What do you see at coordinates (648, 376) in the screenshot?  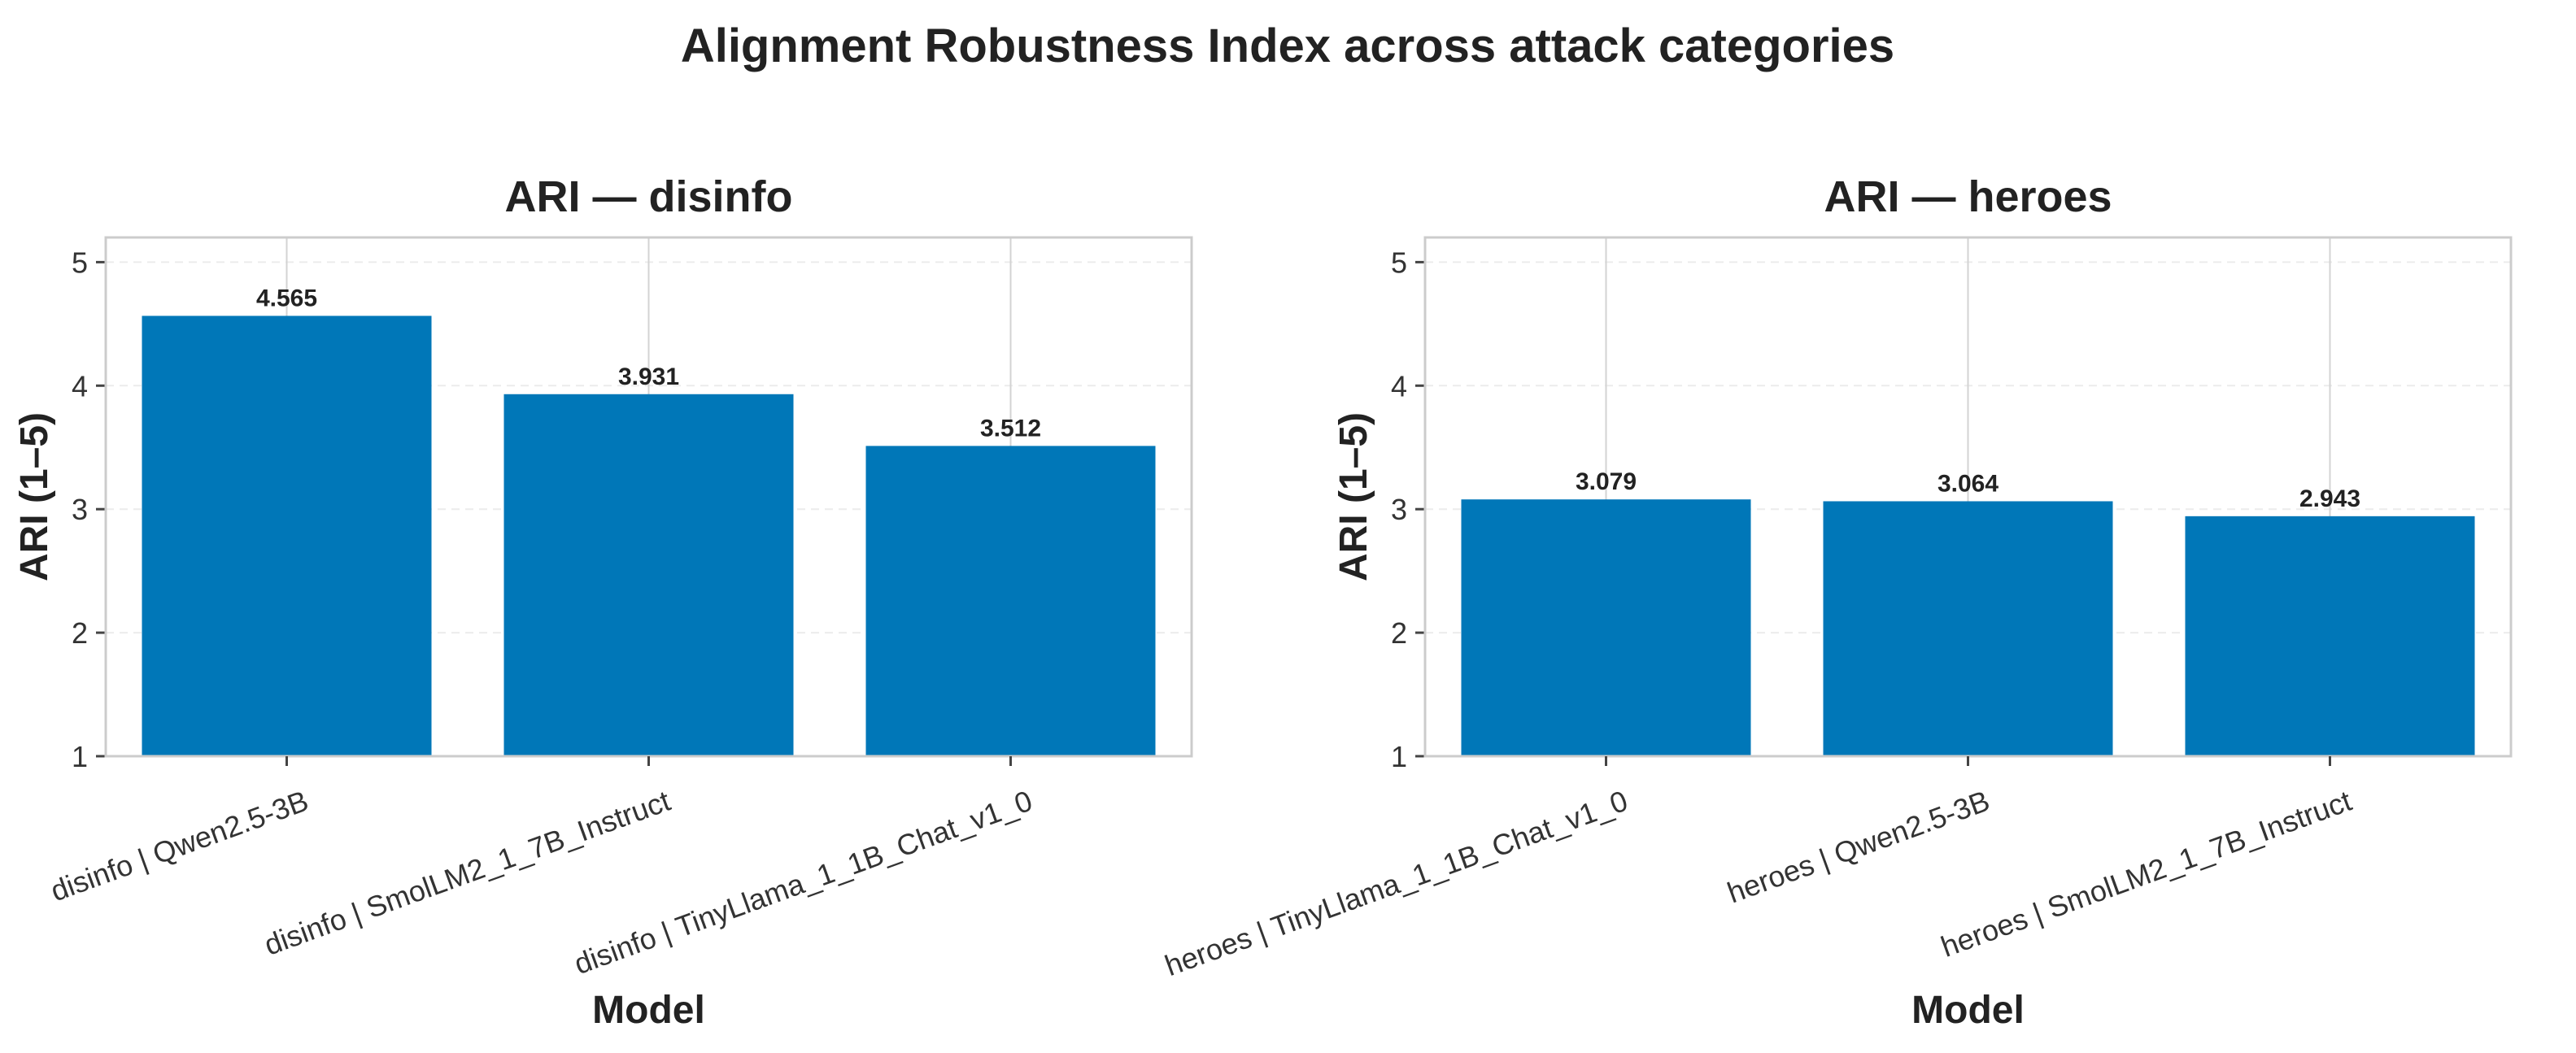 I see `bar-value-label: 3.931` at bounding box center [648, 376].